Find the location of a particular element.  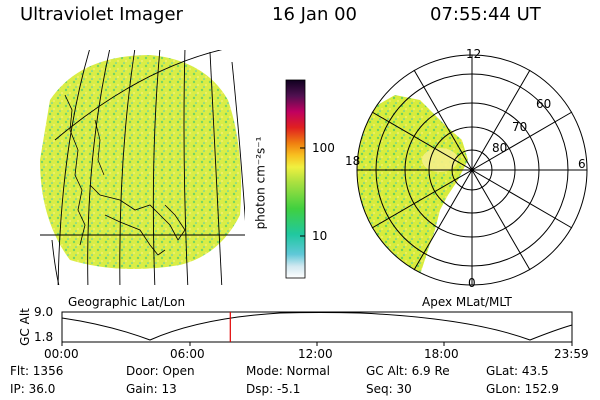

polar-panel-label: Apex MLat/MLT is located at coordinates (467, 302).